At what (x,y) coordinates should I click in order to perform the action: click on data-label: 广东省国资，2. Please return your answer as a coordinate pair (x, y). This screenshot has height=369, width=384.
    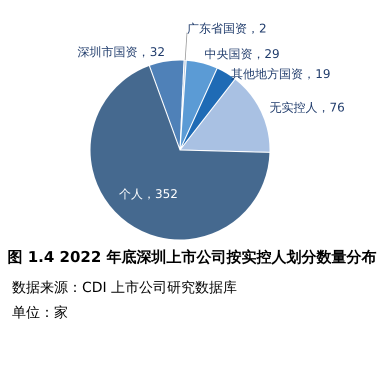
    Looking at the image, I should click on (226, 29).